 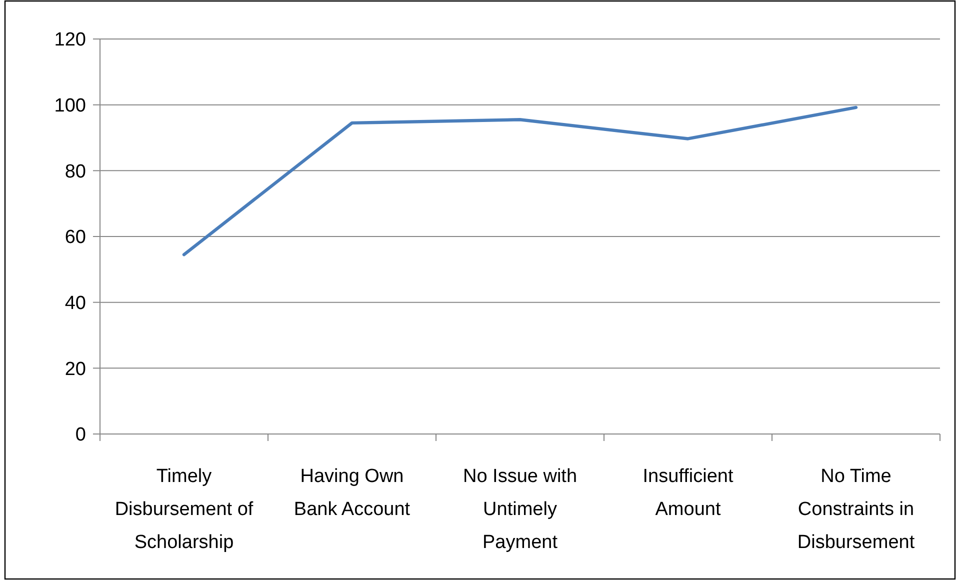 I want to click on x-tick-label: Insufficient Amount, so click(x=688, y=493).